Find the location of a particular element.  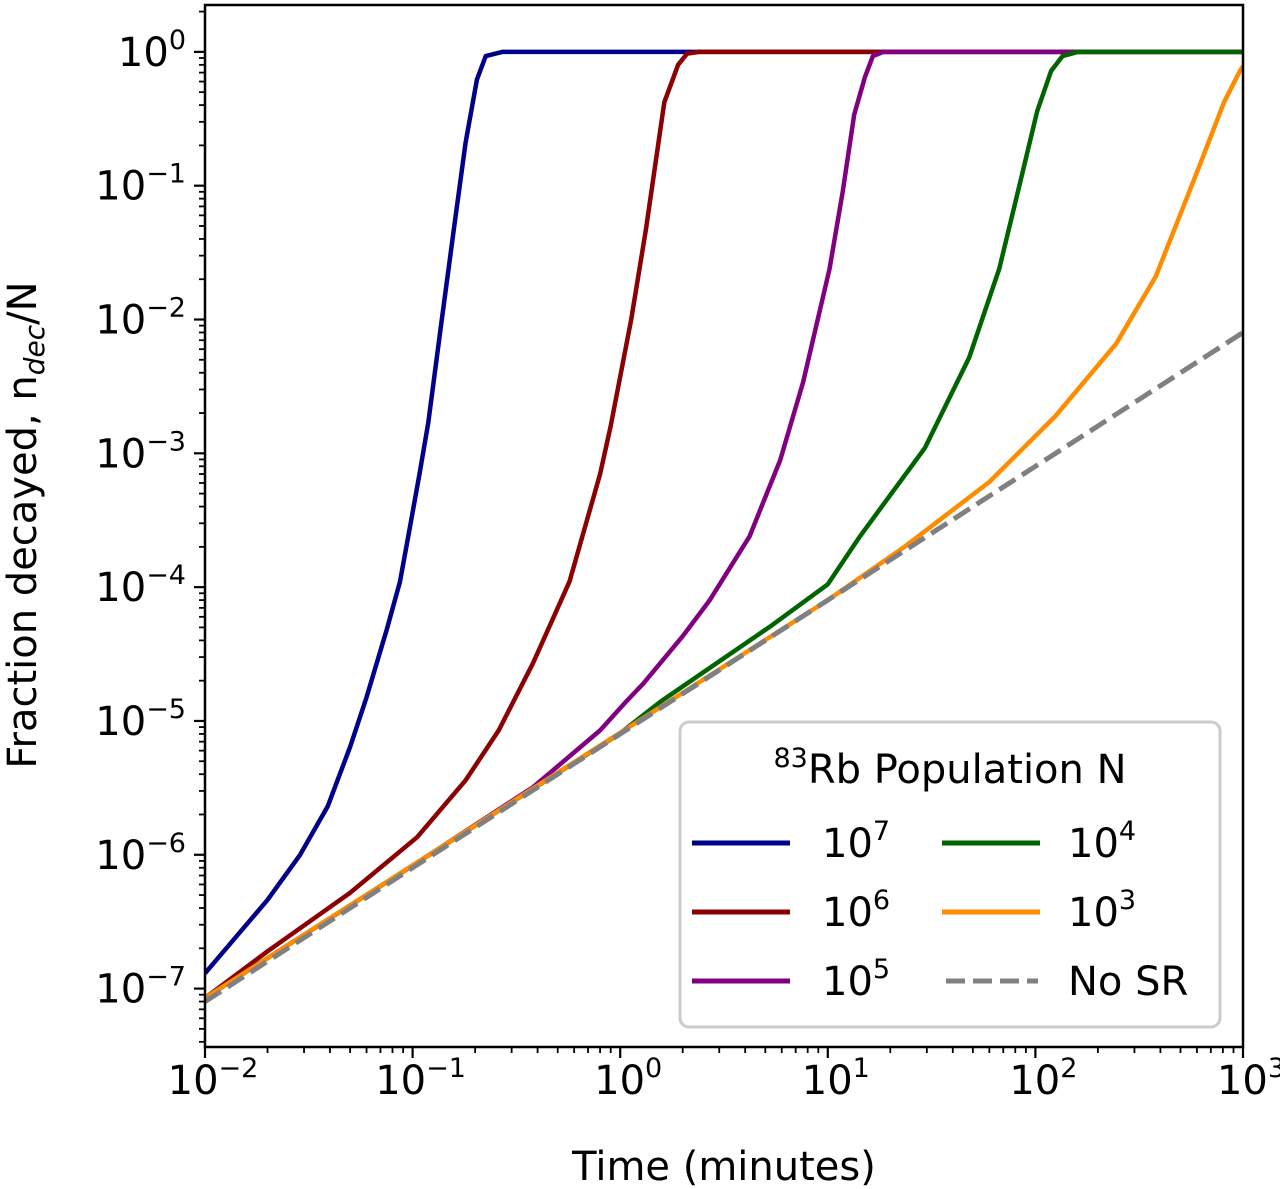

legend-label: 107 is located at coordinates (856, 841).